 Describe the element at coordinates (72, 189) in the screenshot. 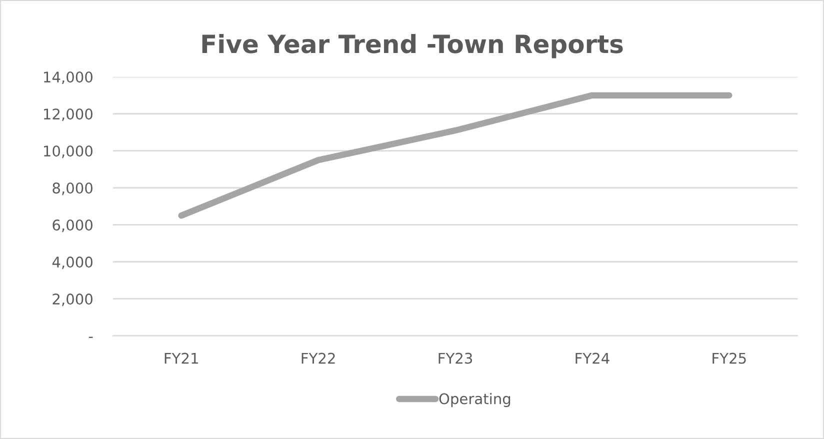

I see `y-tick-label: 8,000` at that location.